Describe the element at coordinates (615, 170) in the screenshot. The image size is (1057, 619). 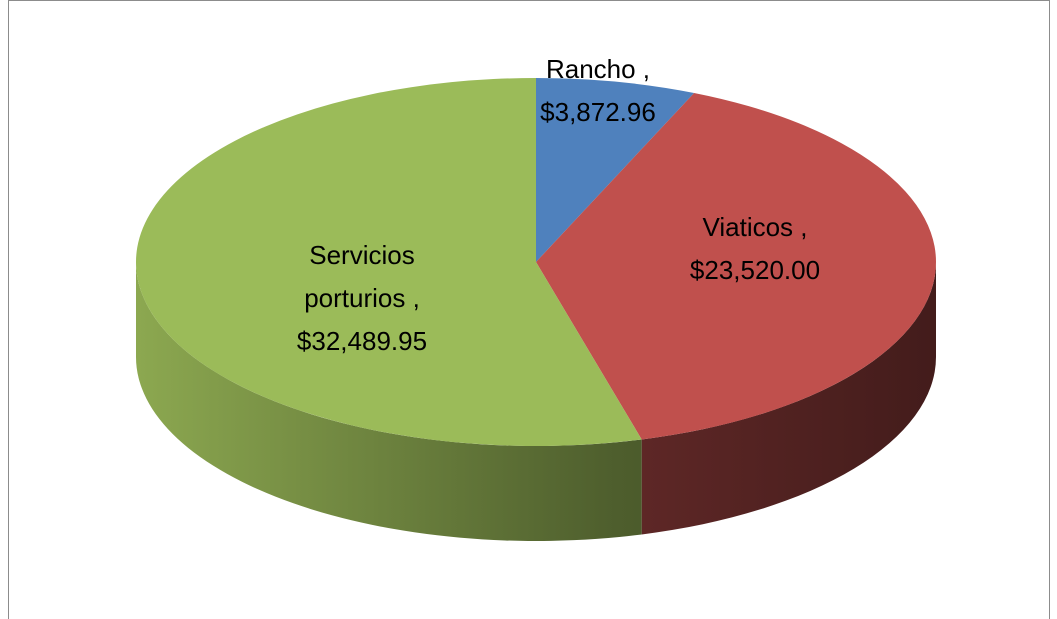
I see `pie-slice` at that location.